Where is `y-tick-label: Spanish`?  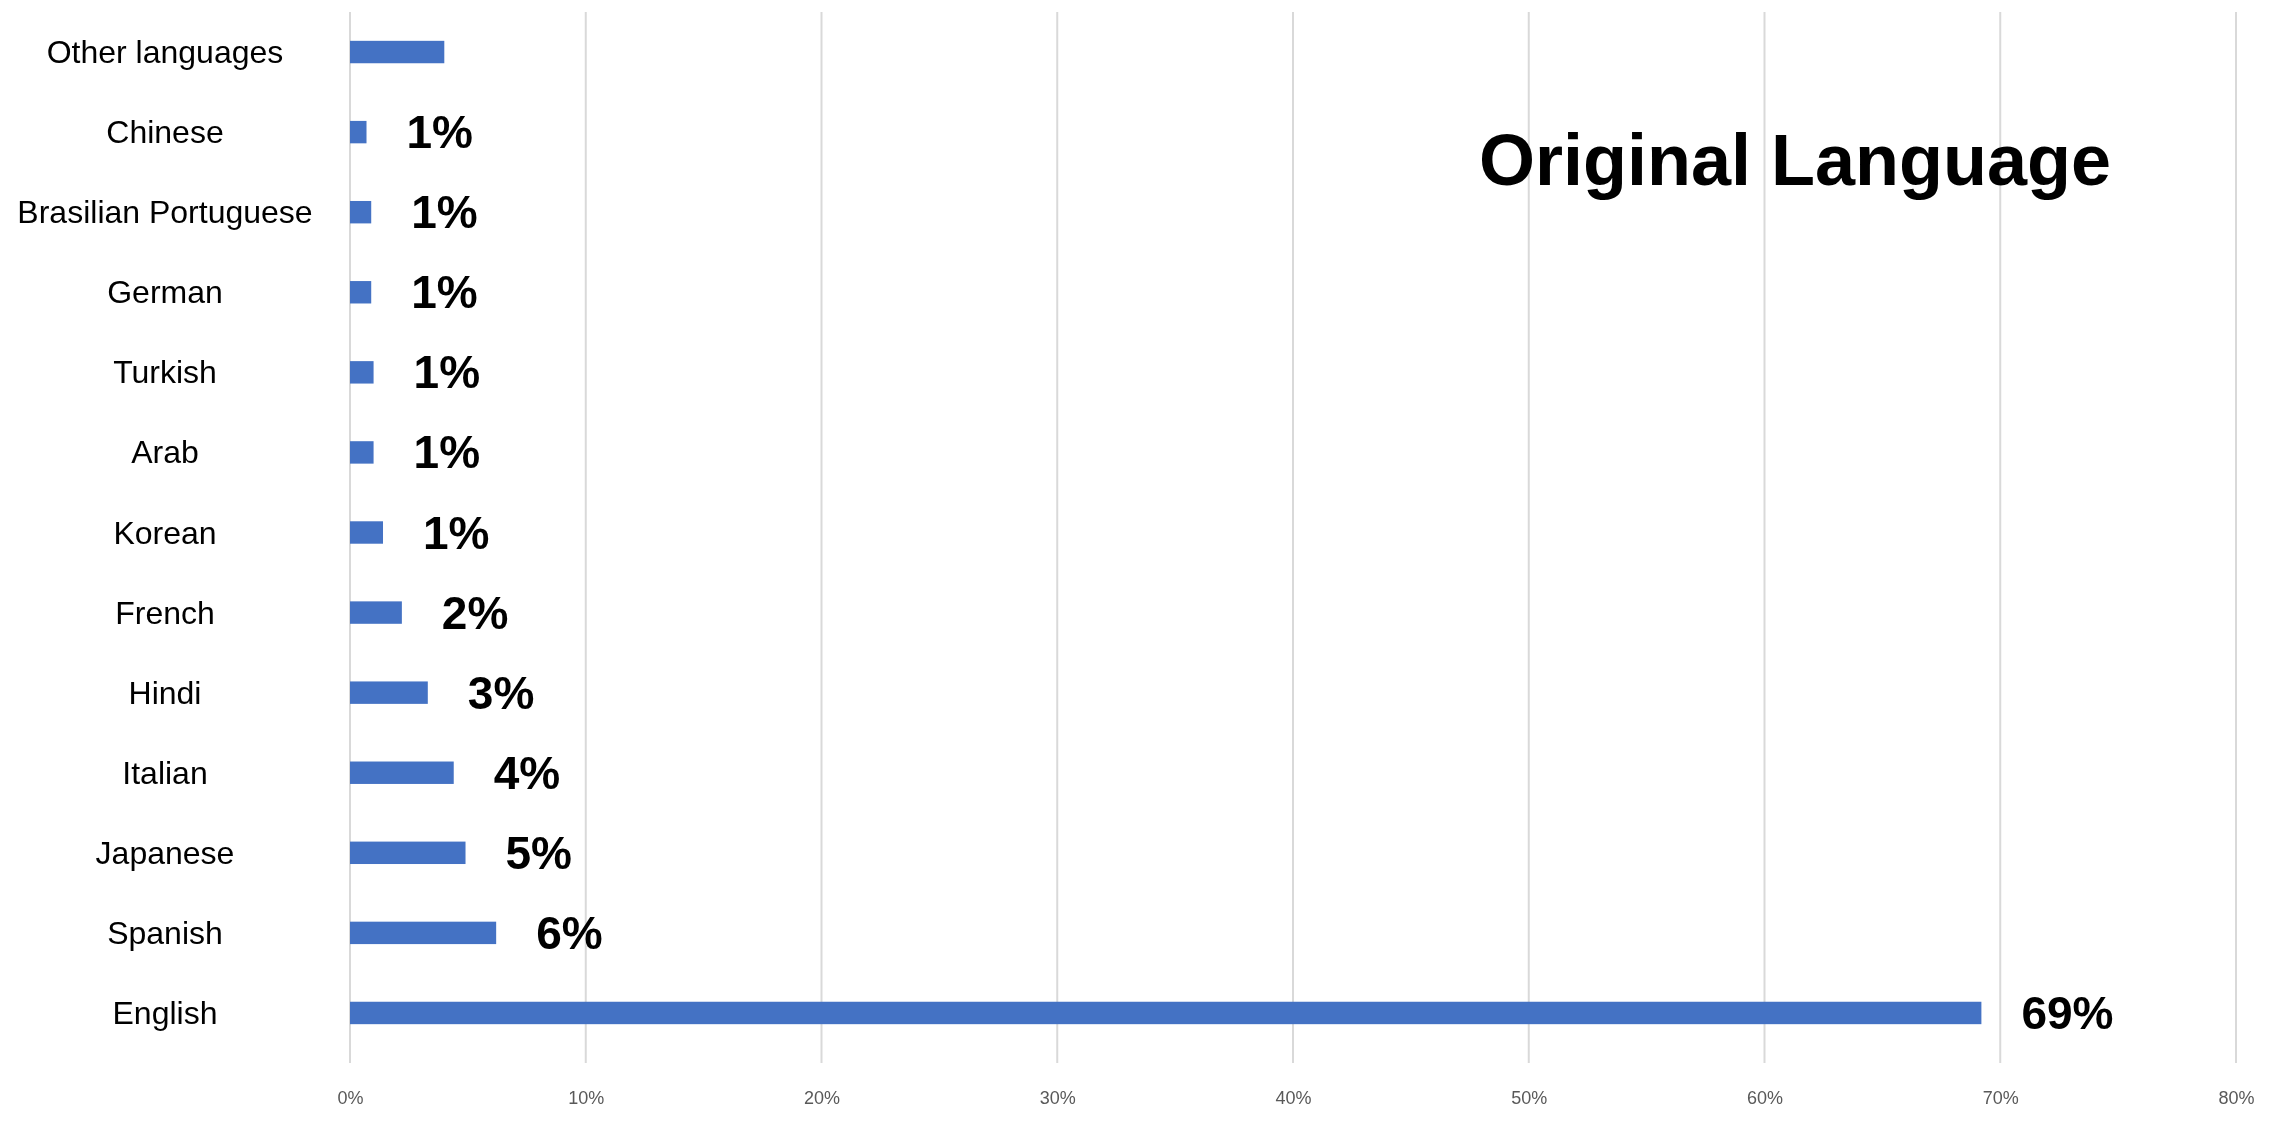
y-tick-label: Spanish is located at coordinates (165, 932).